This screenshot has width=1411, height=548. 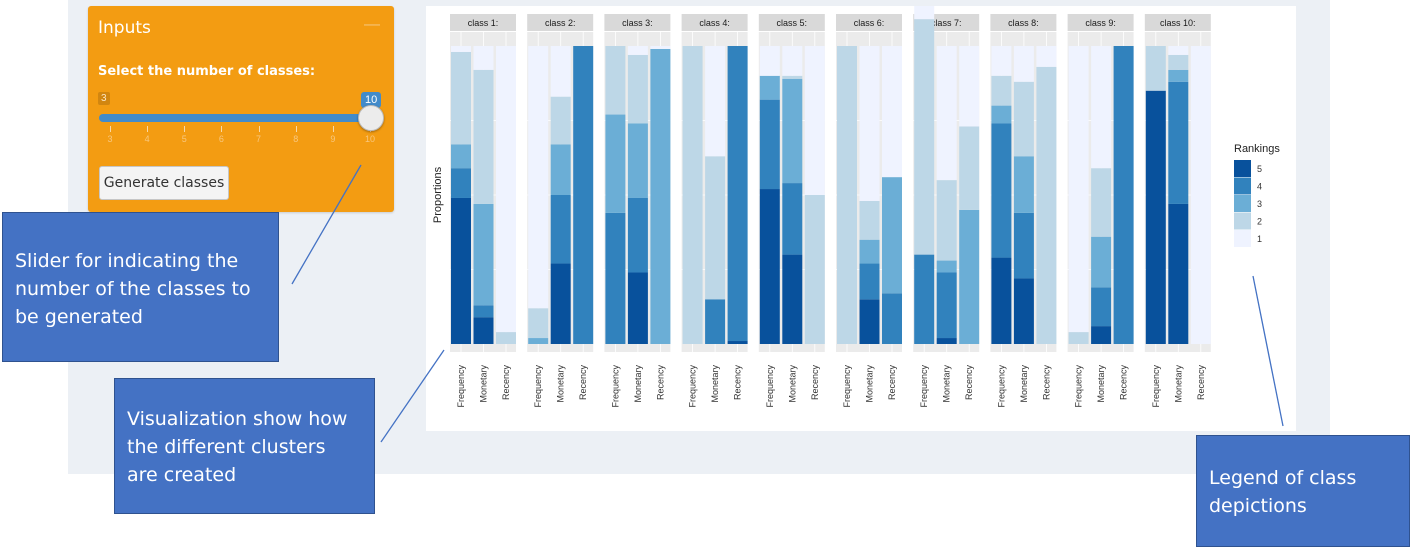 I want to click on facet-label: class 9:, so click(x=1100, y=23).